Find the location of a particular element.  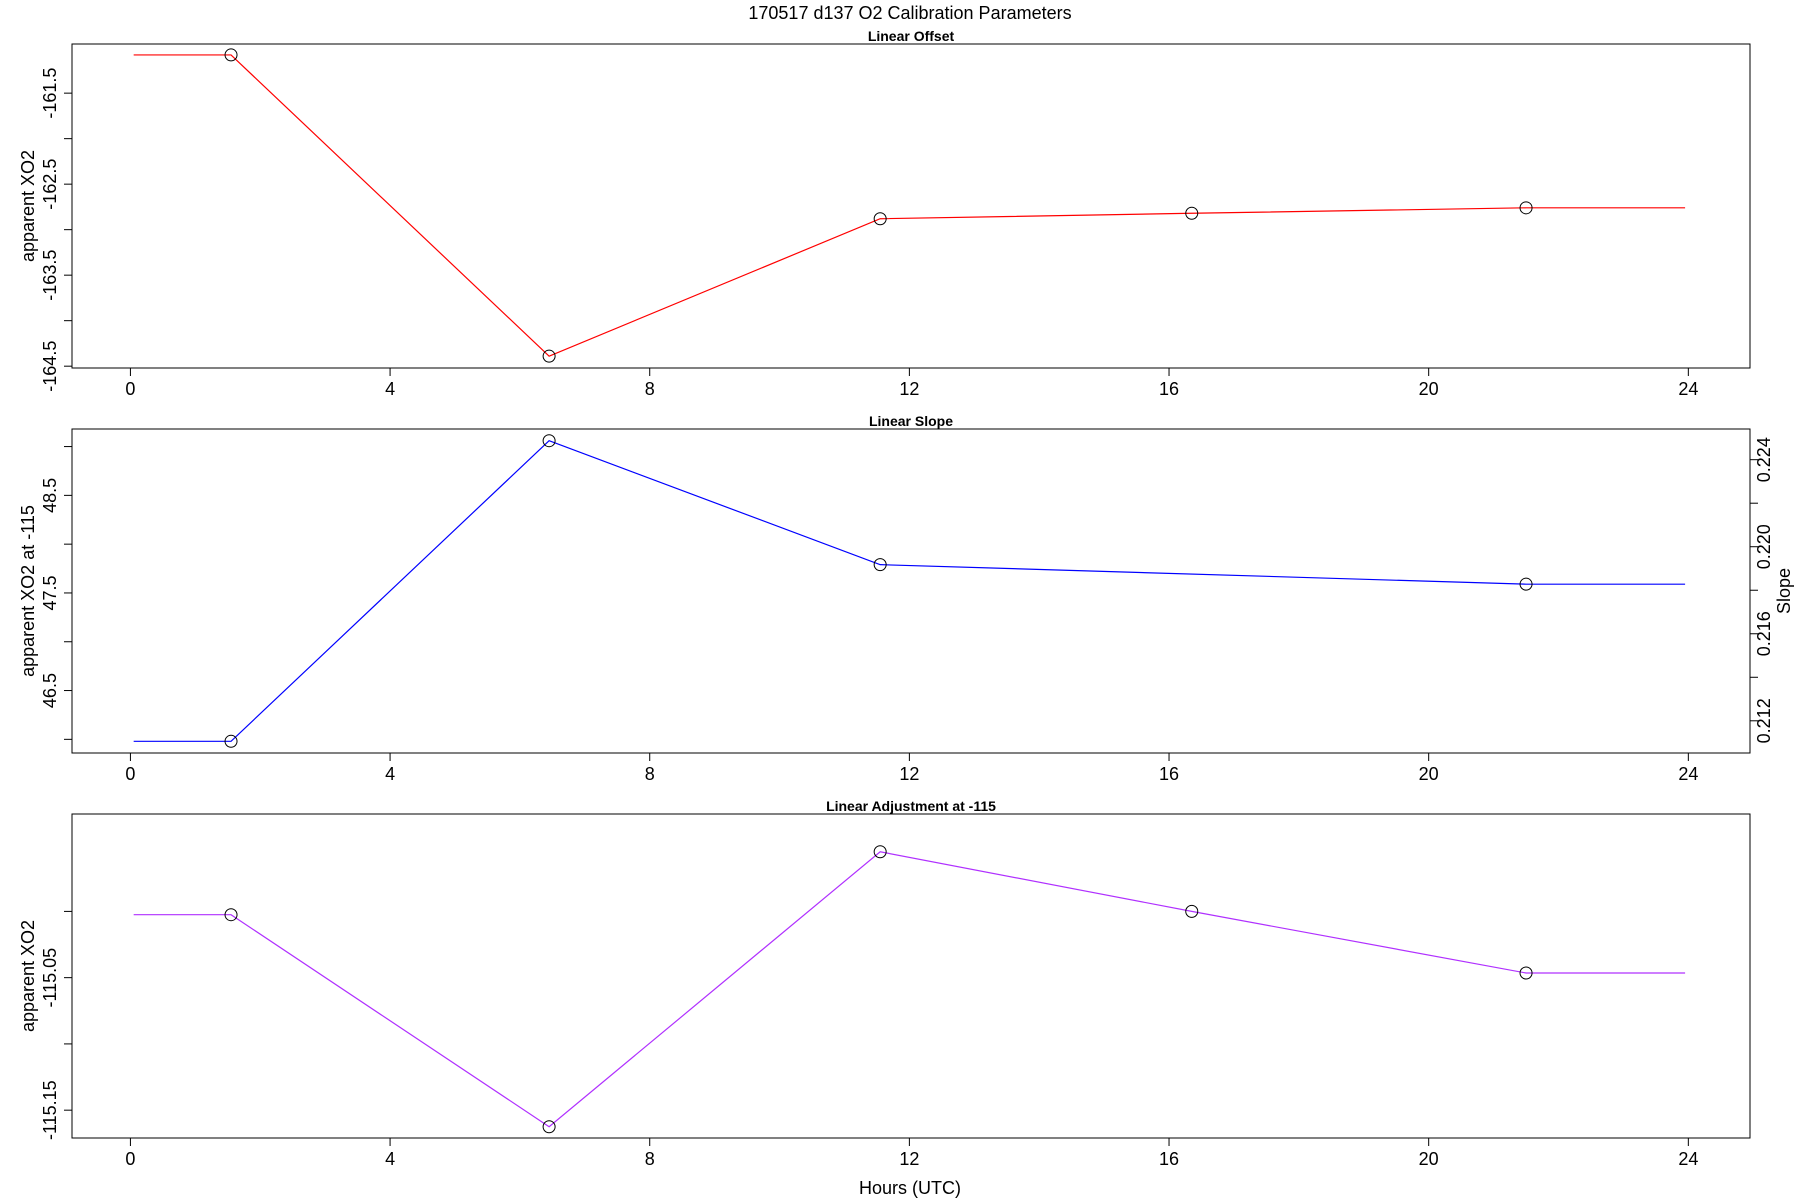

y2-tick-label: 0.220 is located at coordinates (1764, 546).